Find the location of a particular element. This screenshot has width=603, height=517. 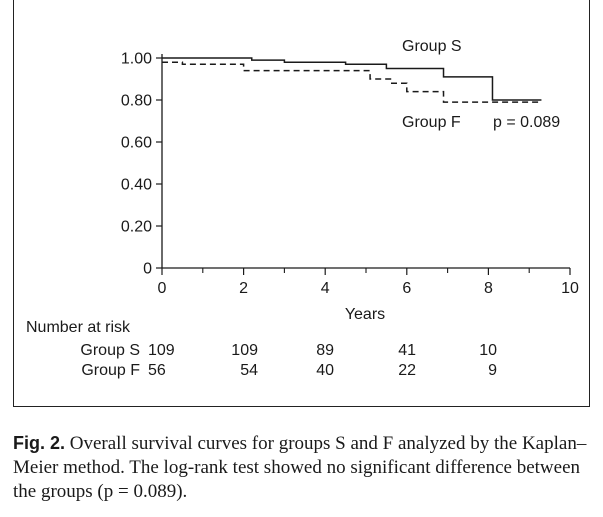

y-tick-label: 0.80 is located at coordinates (136, 101).